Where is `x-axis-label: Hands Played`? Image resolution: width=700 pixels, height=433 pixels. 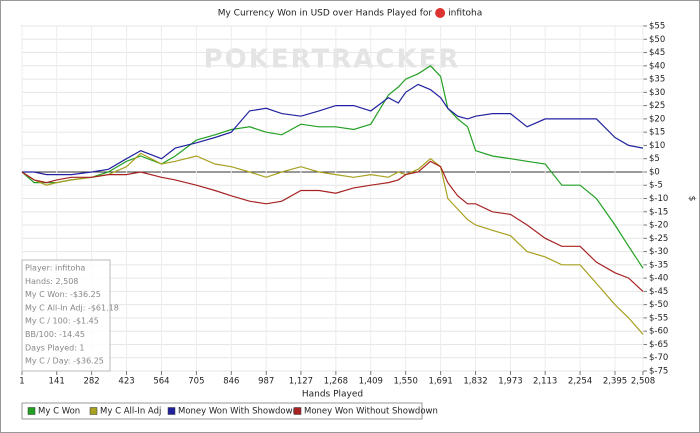 x-axis-label: Hands Played is located at coordinates (332, 395).